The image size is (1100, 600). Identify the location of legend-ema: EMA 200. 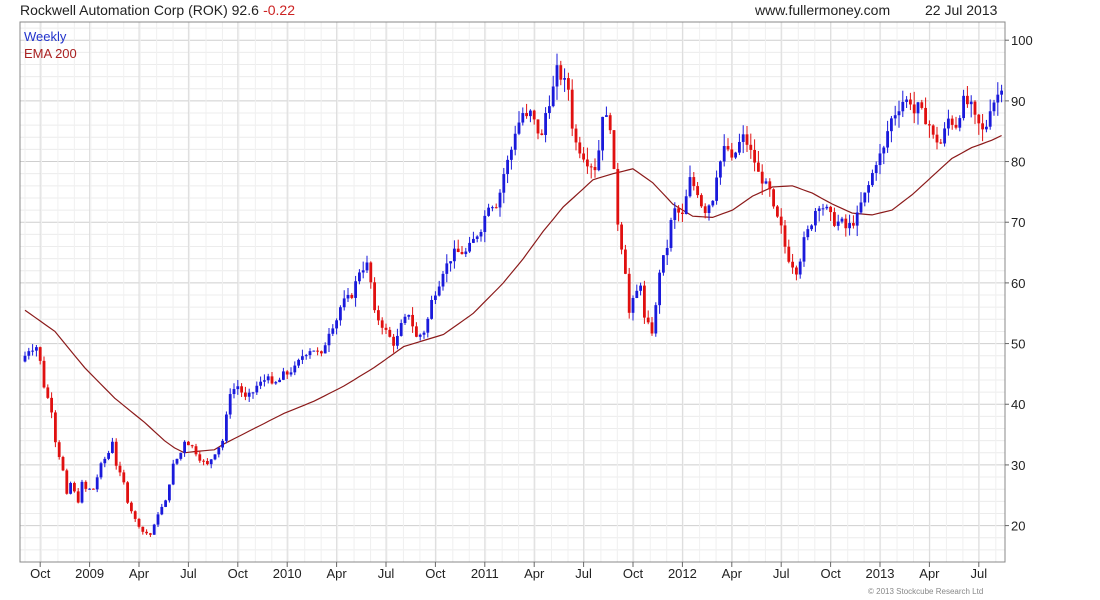
(50, 53).